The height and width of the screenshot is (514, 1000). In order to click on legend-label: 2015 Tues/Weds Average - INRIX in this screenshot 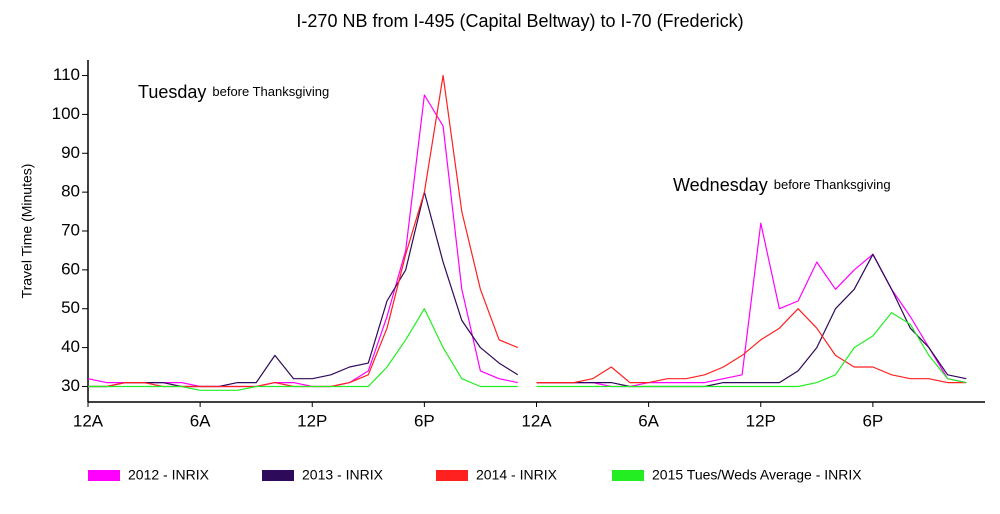, I will do `click(757, 475)`.